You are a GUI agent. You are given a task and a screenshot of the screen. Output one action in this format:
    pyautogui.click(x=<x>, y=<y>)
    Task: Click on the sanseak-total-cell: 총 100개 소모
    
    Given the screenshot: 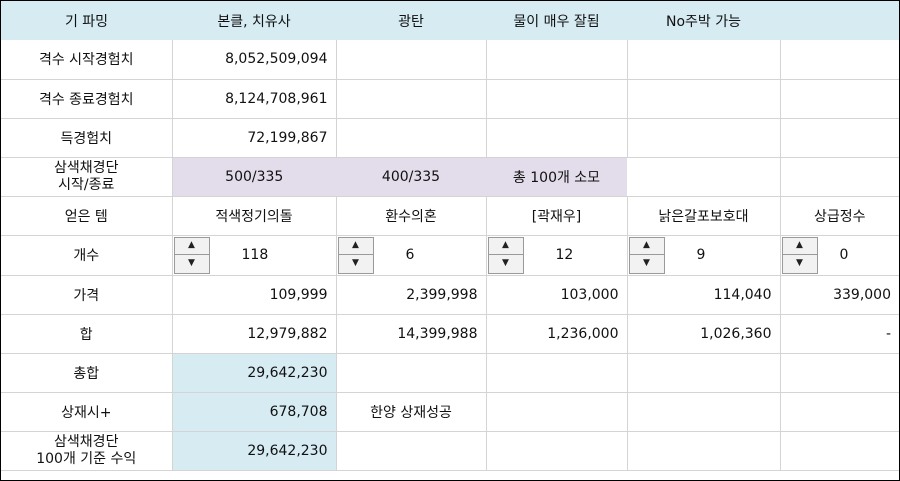 What is the action you would take?
    pyautogui.click(x=556, y=177)
    